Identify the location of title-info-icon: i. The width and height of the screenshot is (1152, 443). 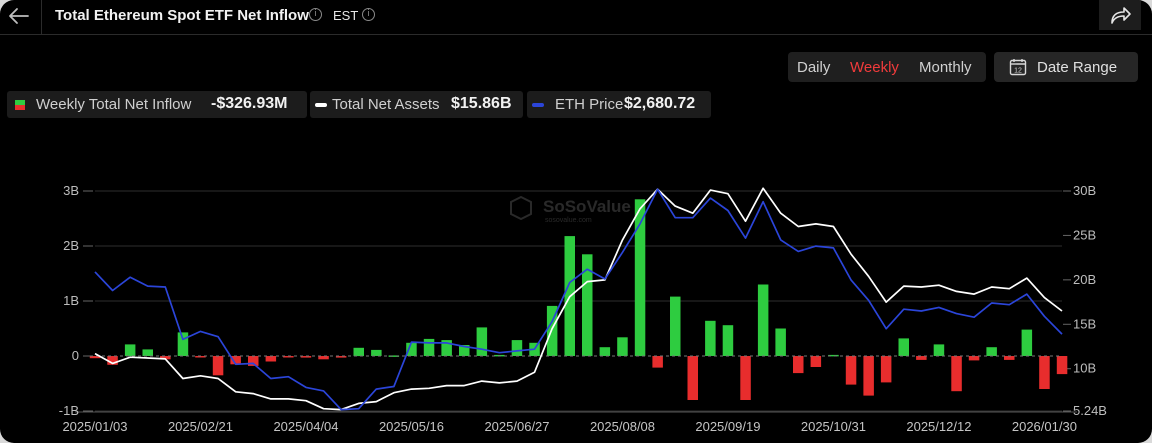
(315, 14).